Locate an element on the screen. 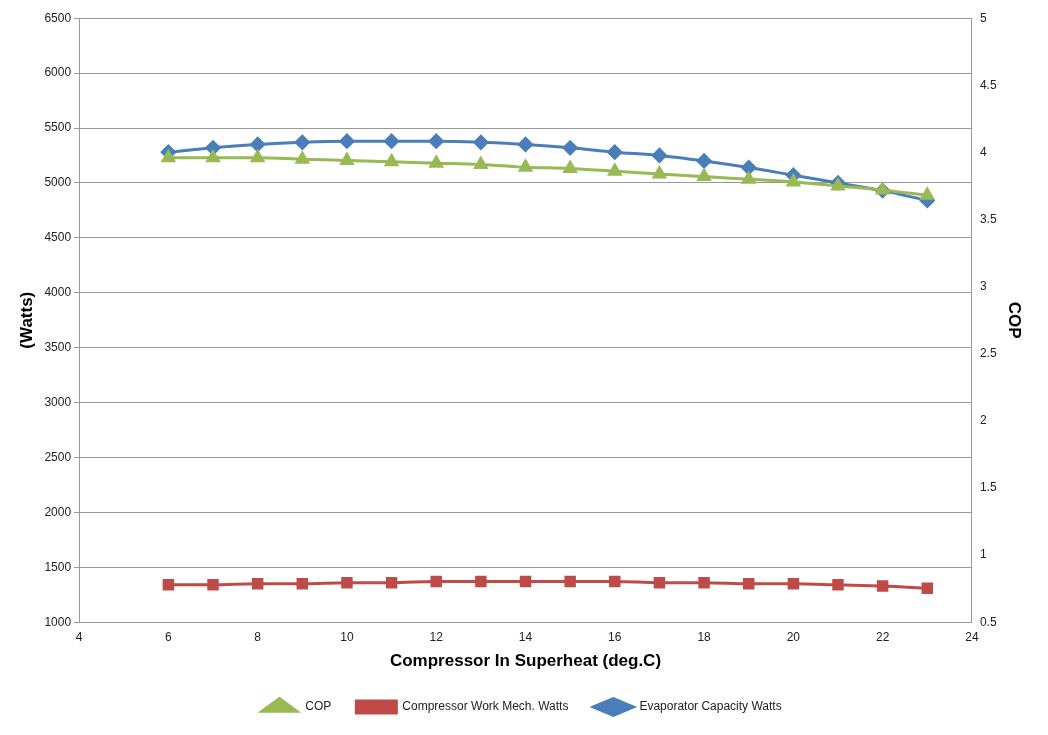 The height and width of the screenshot is (735, 1048). x-tick-label: 4 is located at coordinates (79, 636).